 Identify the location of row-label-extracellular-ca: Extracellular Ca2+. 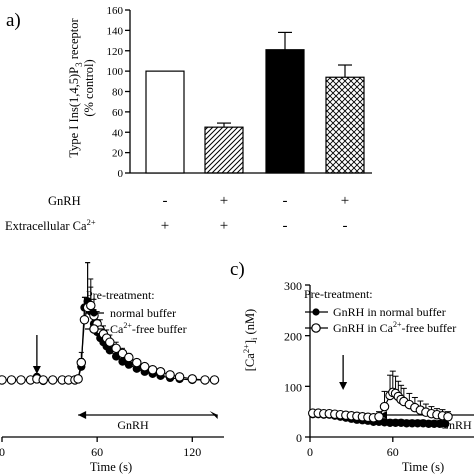
(50, 225).